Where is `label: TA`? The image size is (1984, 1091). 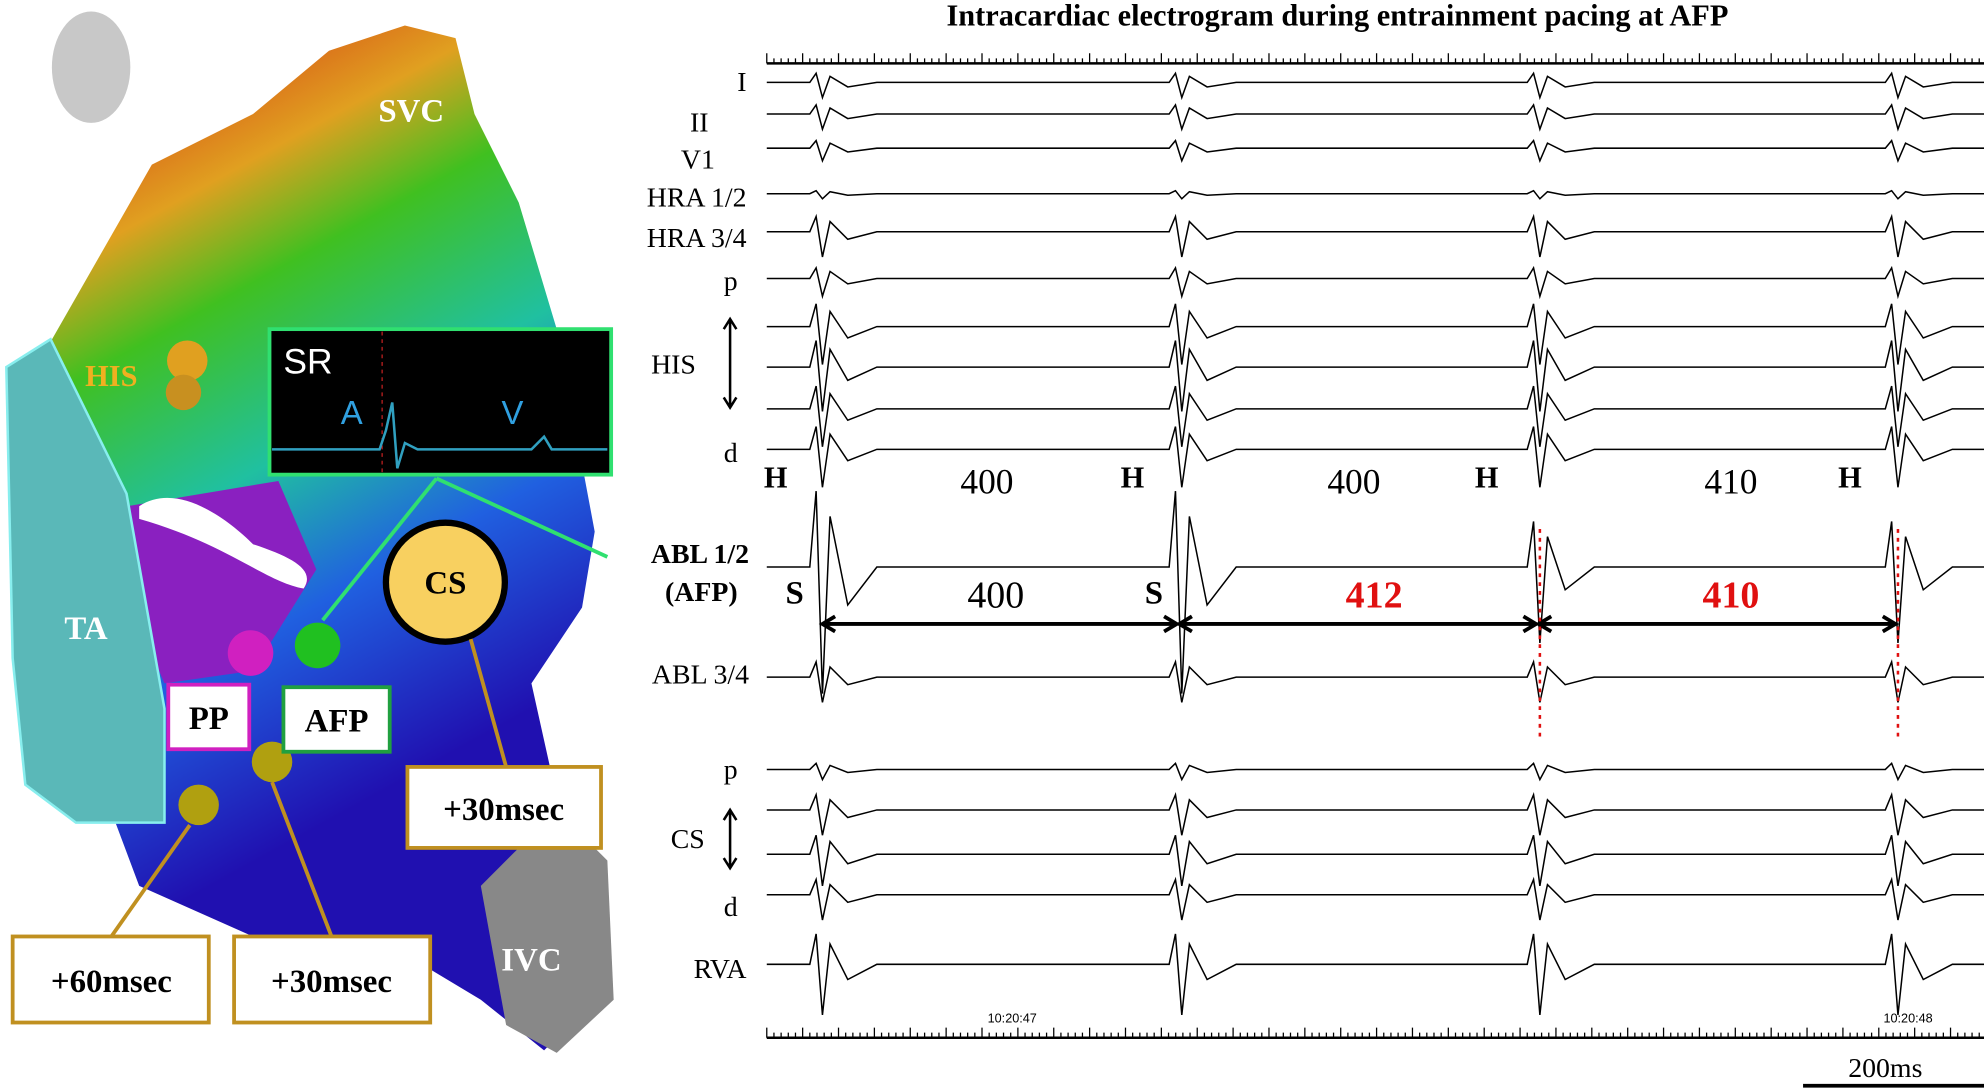
label: TA is located at coordinates (85, 629).